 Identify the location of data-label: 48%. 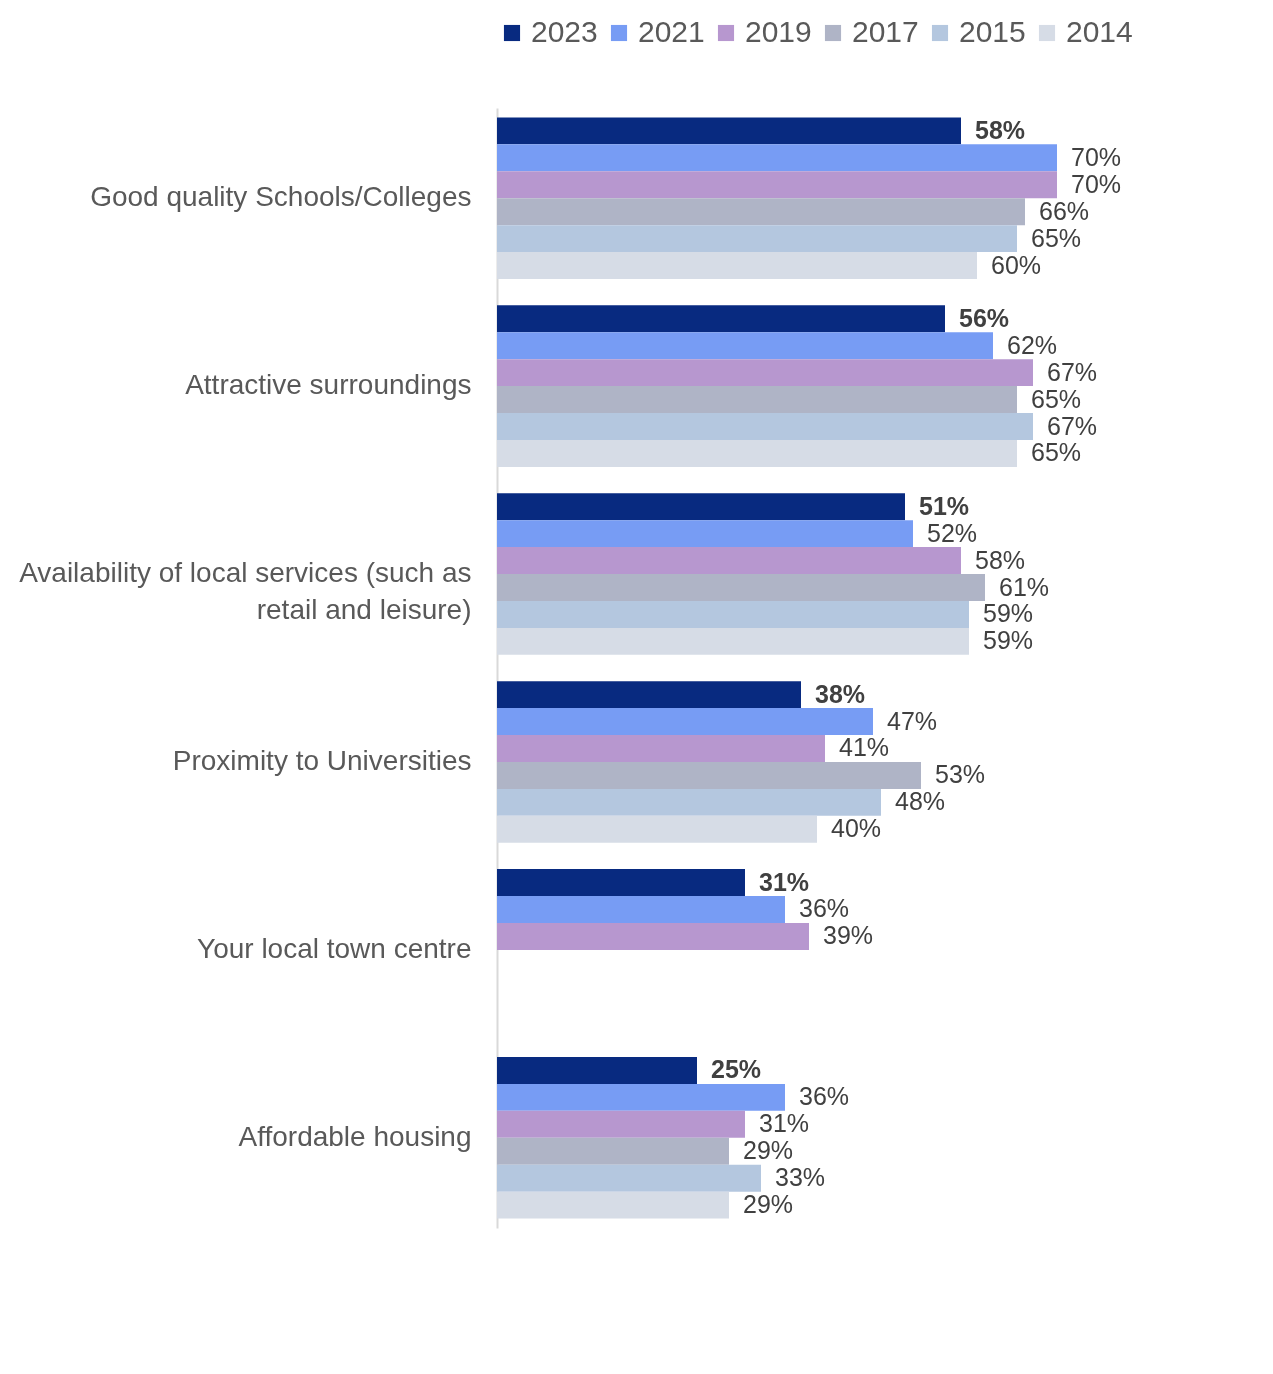
(920, 801).